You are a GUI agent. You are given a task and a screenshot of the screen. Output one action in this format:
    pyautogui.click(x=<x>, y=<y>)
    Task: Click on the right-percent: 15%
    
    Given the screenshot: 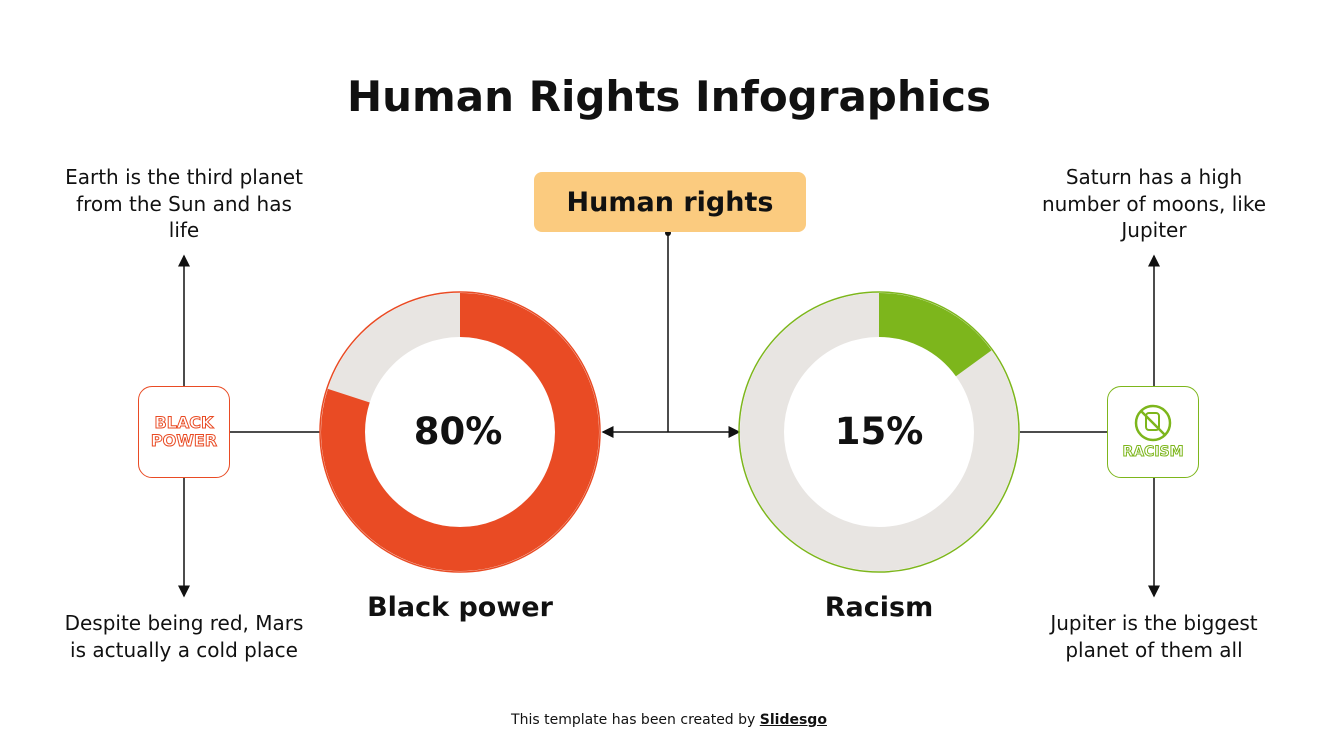 What is the action you would take?
    pyautogui.click(x=879, y=431)
    